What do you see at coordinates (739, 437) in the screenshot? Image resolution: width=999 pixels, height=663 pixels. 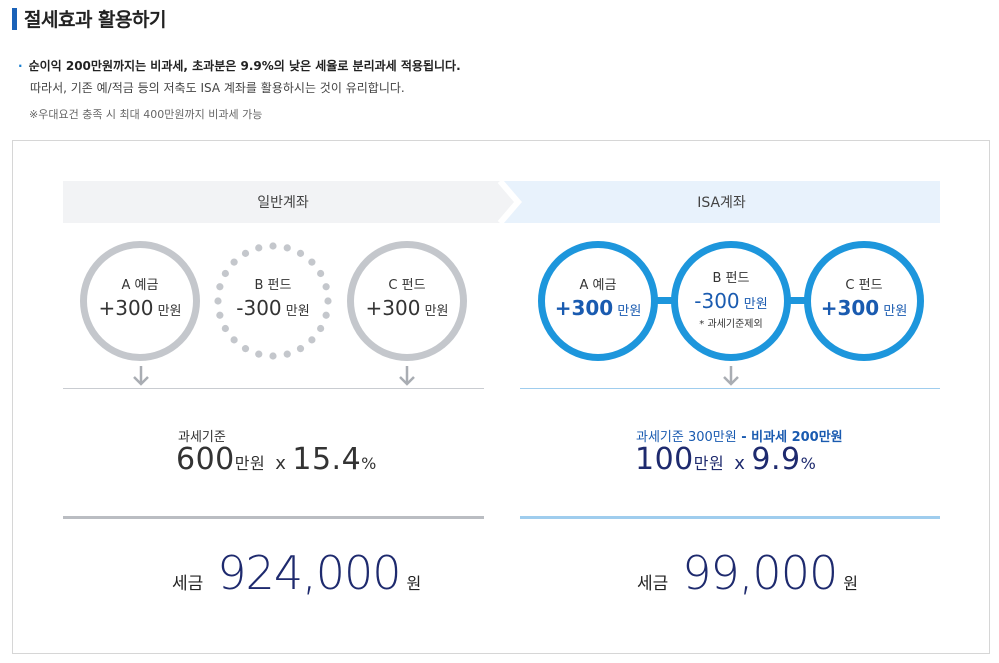 I see `isa-basis-label: 과세기준 300만원 - 비과세 200만원` at bounding box center [739, 437].